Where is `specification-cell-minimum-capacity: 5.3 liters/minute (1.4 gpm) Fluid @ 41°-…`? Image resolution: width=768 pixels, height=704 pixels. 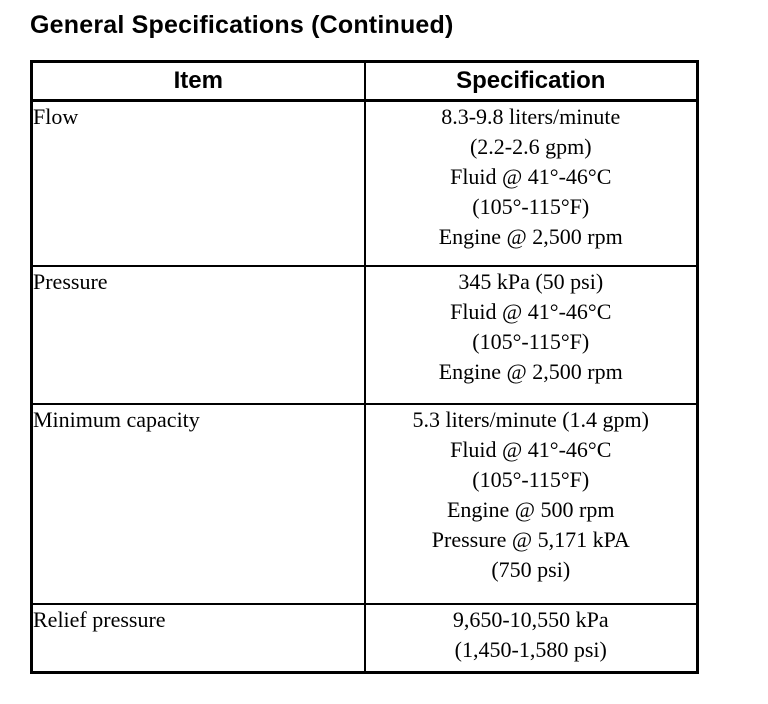
specification-cell-minimum-capacity: 5.3 liters/minute (1.4 gpm) Fluid @ 41°-… is located at coordinates (531, 503).